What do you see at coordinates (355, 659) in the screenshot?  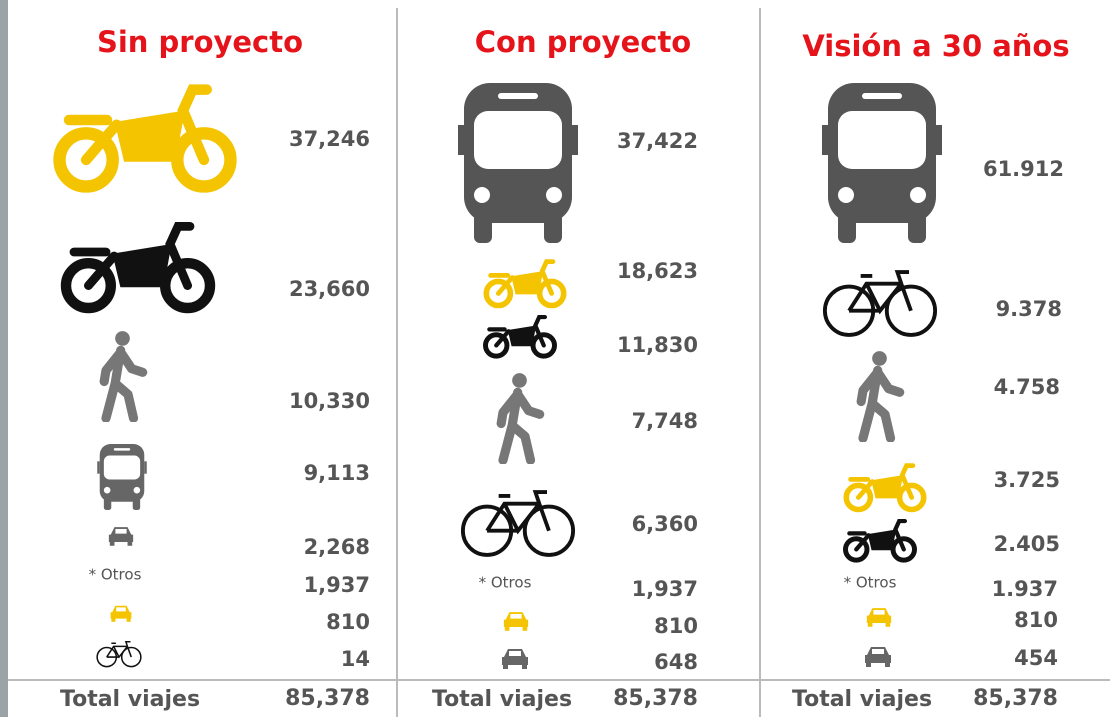 I see `value: 14` at bounding box center [355, 659].